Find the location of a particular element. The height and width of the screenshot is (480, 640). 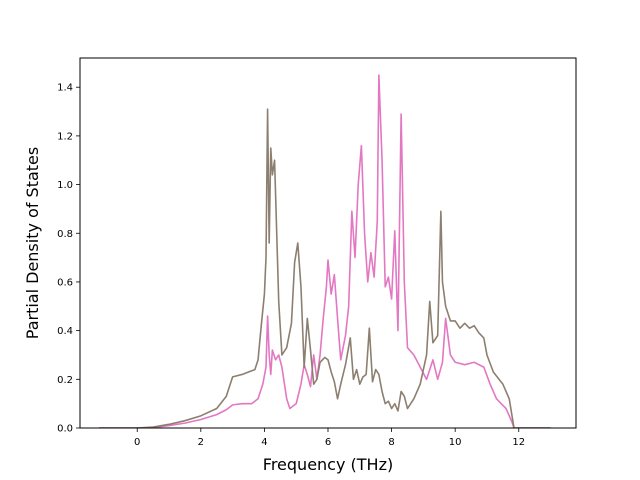

x-tick-label: 8 is located at coordinates (391, 442).